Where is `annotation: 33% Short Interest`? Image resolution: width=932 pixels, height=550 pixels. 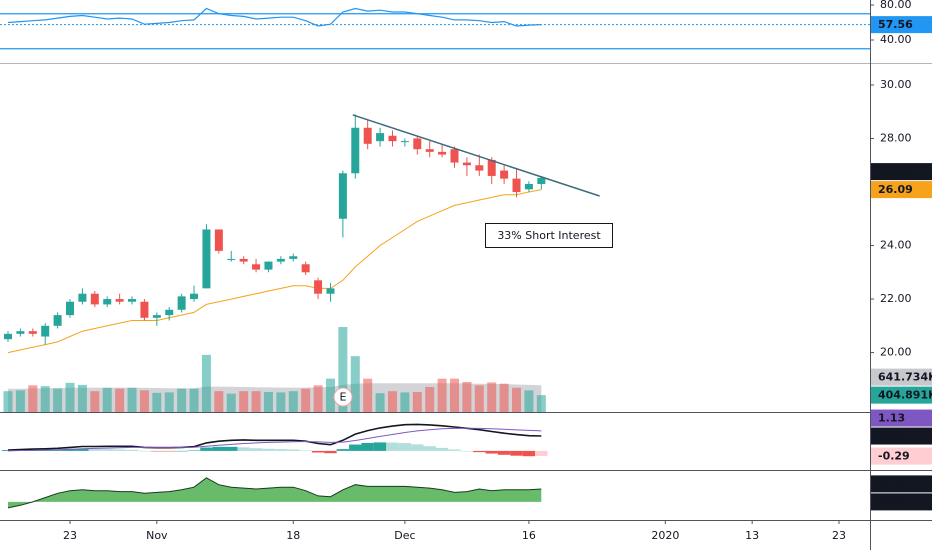
annotation: 33% Short Interest is located at coordinates (549, 235).